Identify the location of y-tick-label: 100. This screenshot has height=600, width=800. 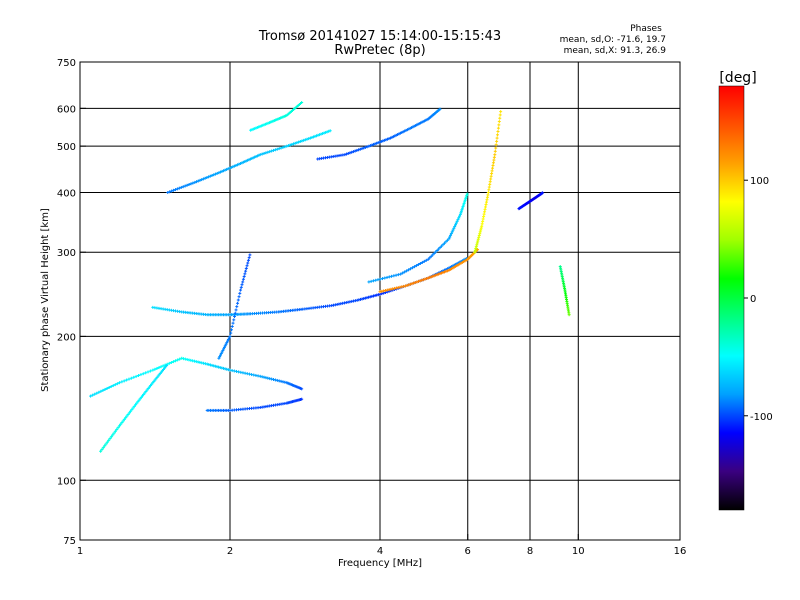
(66, 481).